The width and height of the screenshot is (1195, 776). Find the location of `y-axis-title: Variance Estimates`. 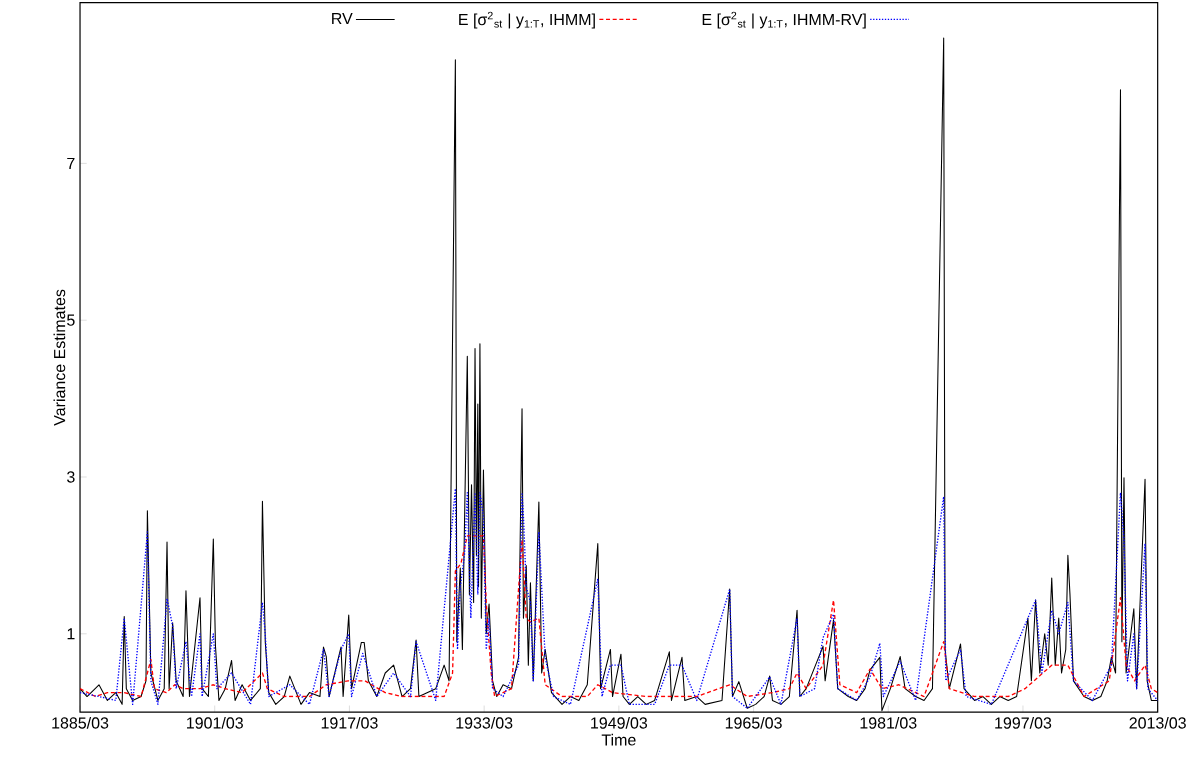

y-axis-title: Variance Estimates is located at coordinates (59, 357).